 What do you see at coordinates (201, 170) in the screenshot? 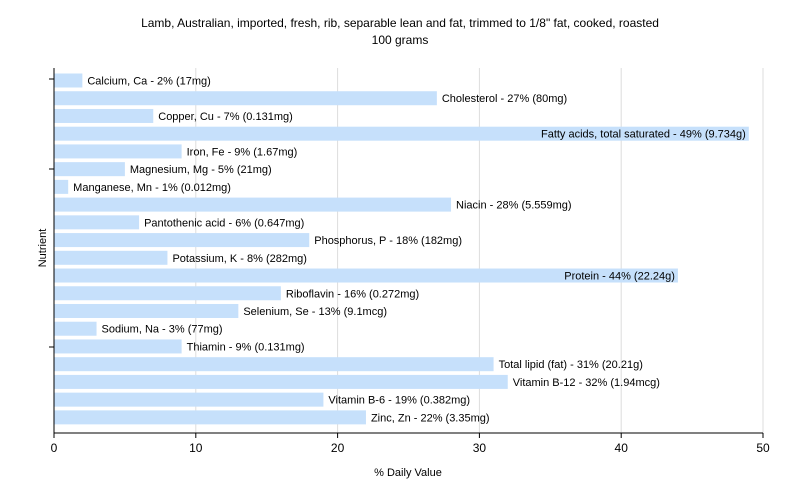
I see `data-label: Magnesium, Mg - 5% (21mg)` at bounding box center [201, 170].